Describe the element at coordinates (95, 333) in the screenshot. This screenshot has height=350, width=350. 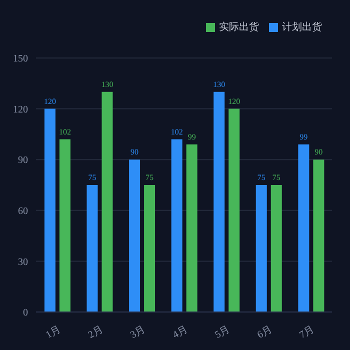
I see `x-tick-label: 2月` at that location.